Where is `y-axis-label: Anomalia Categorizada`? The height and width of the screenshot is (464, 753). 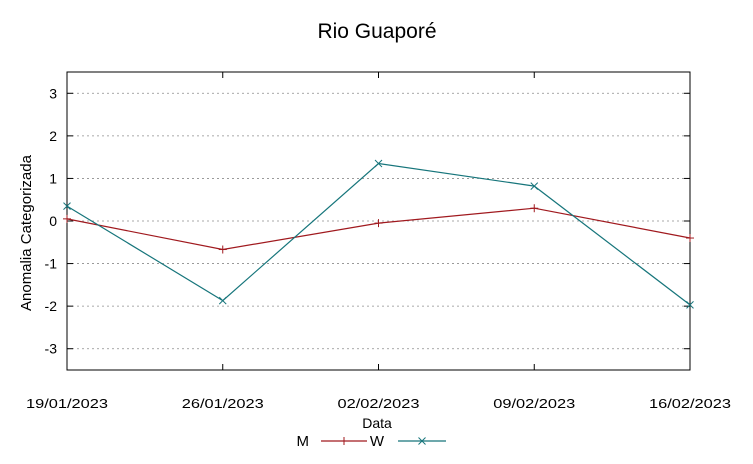
y-axis-label: Anomalia Categorizada is located at coordinates (26, 232).